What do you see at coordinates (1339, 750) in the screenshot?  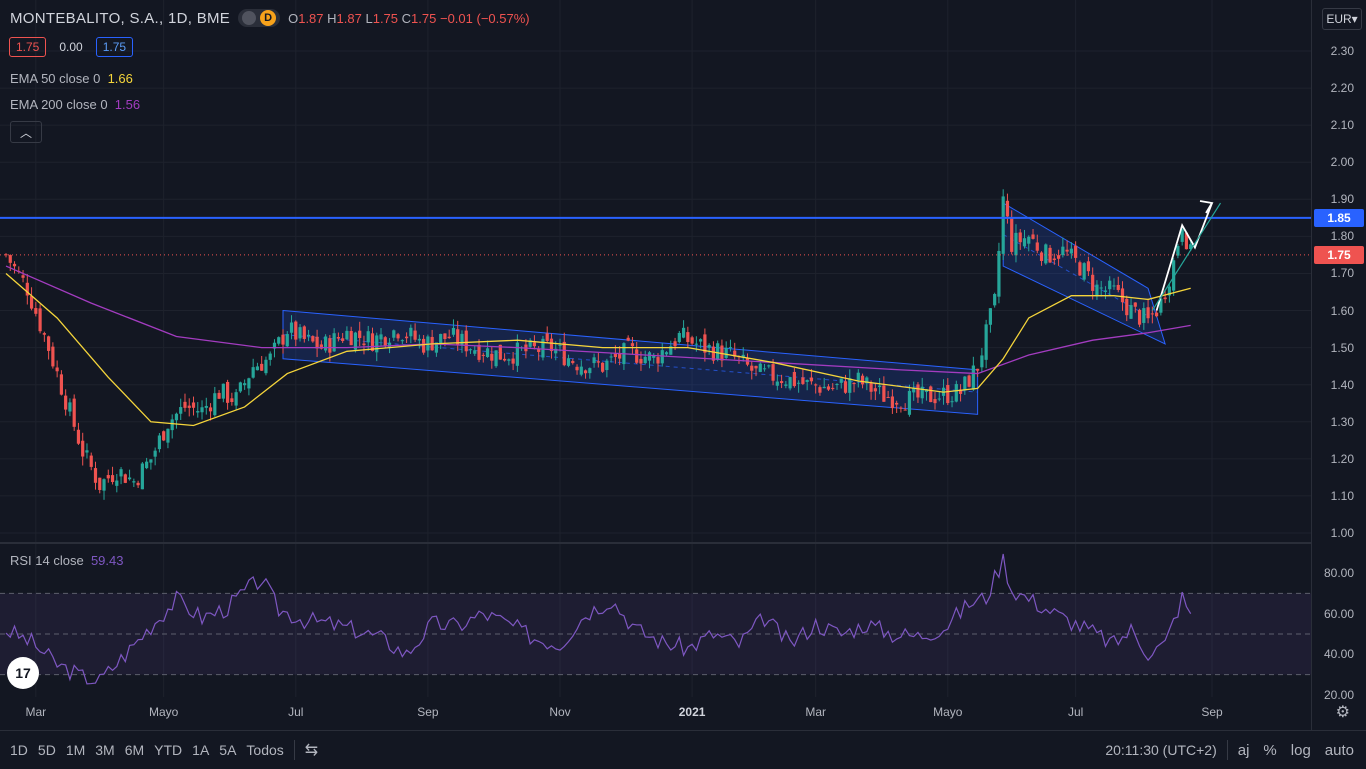 I see `scale-auto: auto` at bounding box center [1339, 750].